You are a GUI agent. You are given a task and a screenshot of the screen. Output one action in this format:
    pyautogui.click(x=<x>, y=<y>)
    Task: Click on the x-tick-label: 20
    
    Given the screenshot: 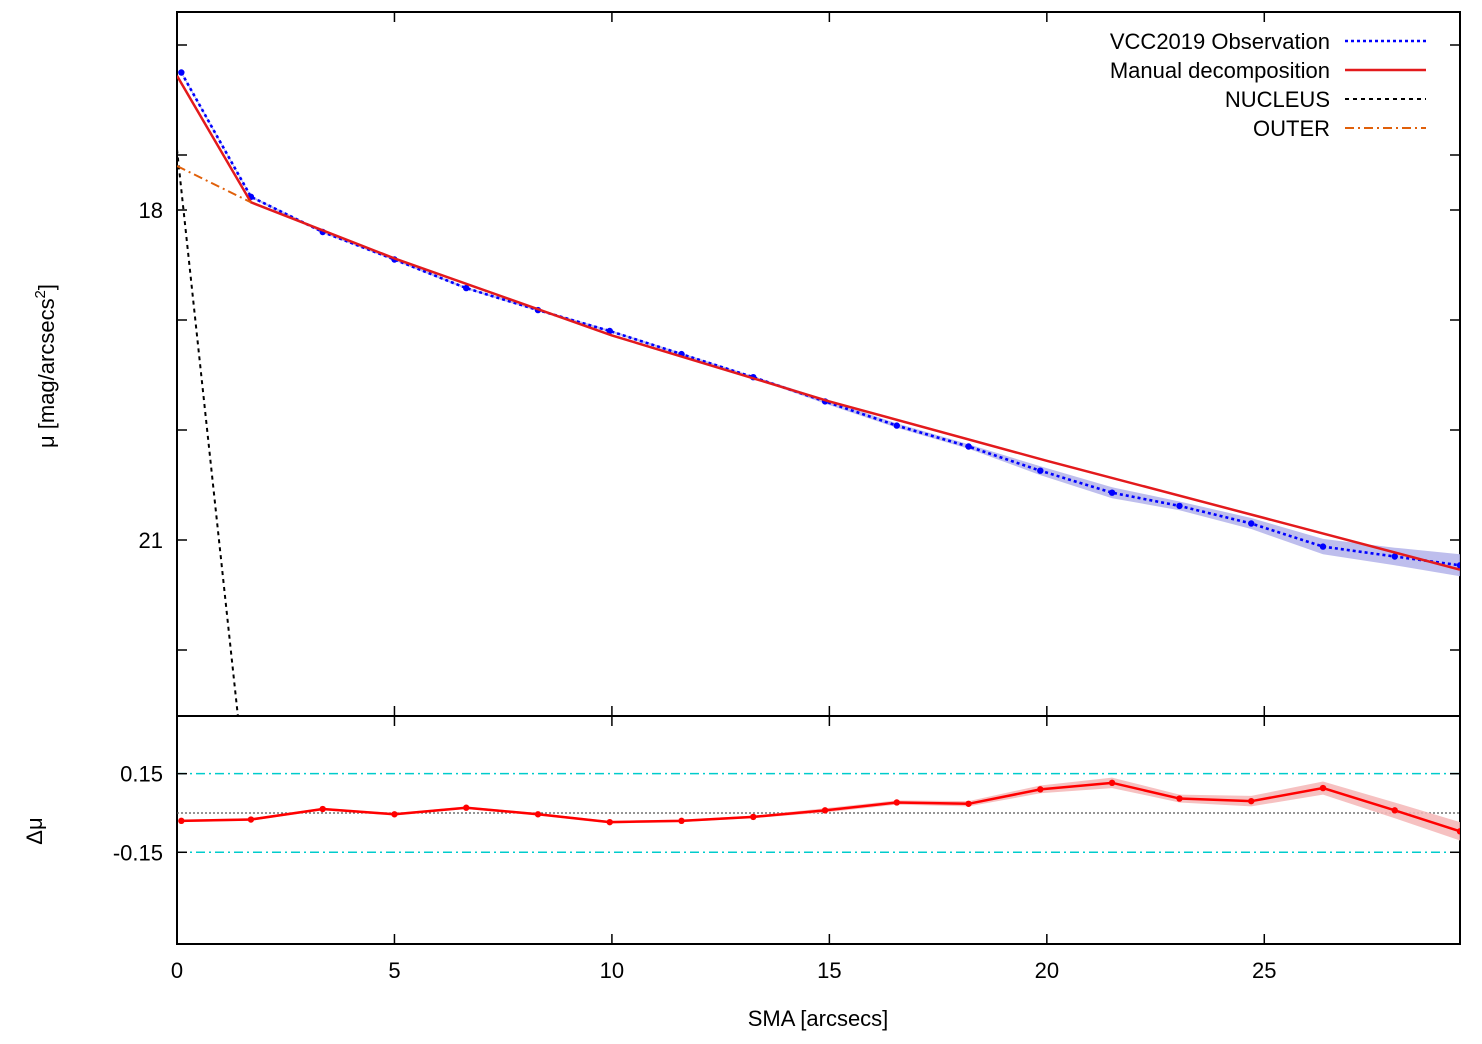 What is the action you would take?
    pyautogui.click(x=1047, y=970)
    